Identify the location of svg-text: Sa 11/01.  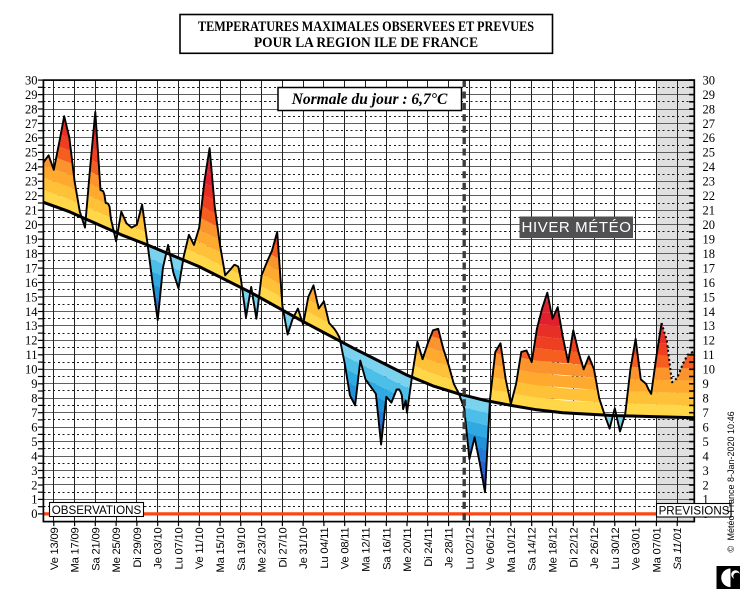
(678, 549).